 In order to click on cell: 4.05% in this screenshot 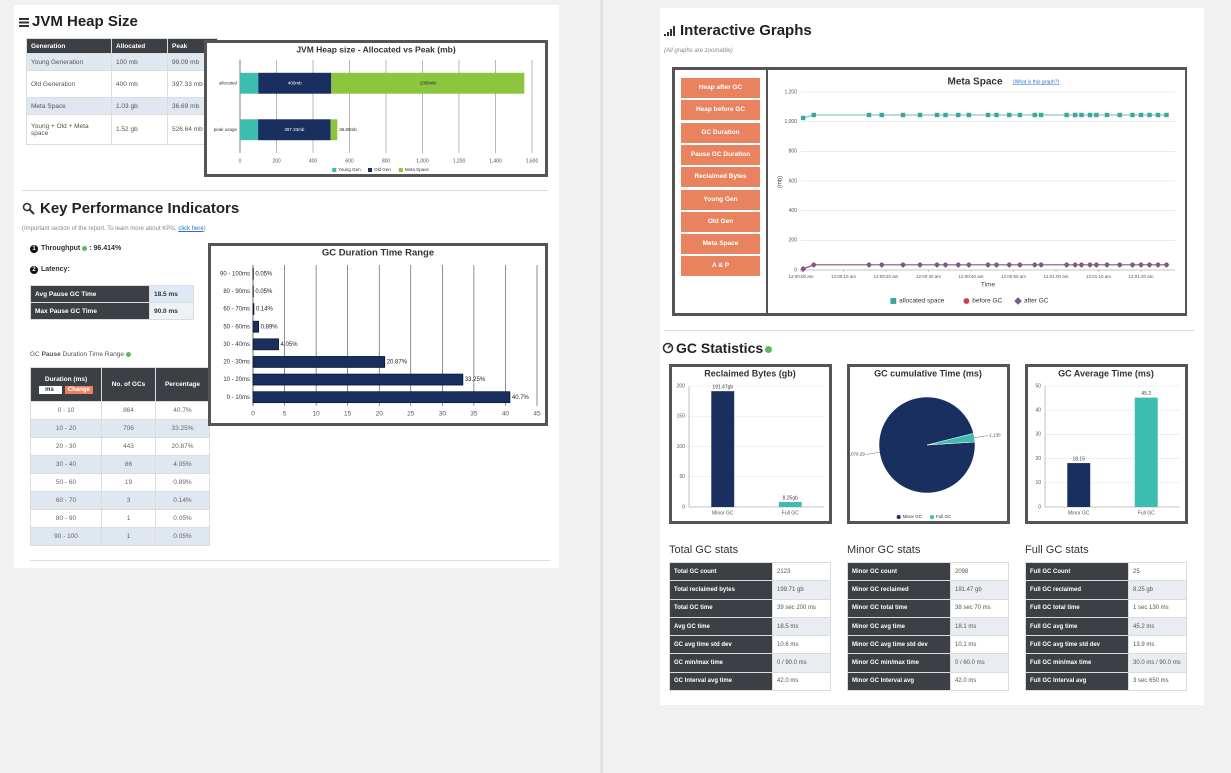, I will do `click(182, 464)`.